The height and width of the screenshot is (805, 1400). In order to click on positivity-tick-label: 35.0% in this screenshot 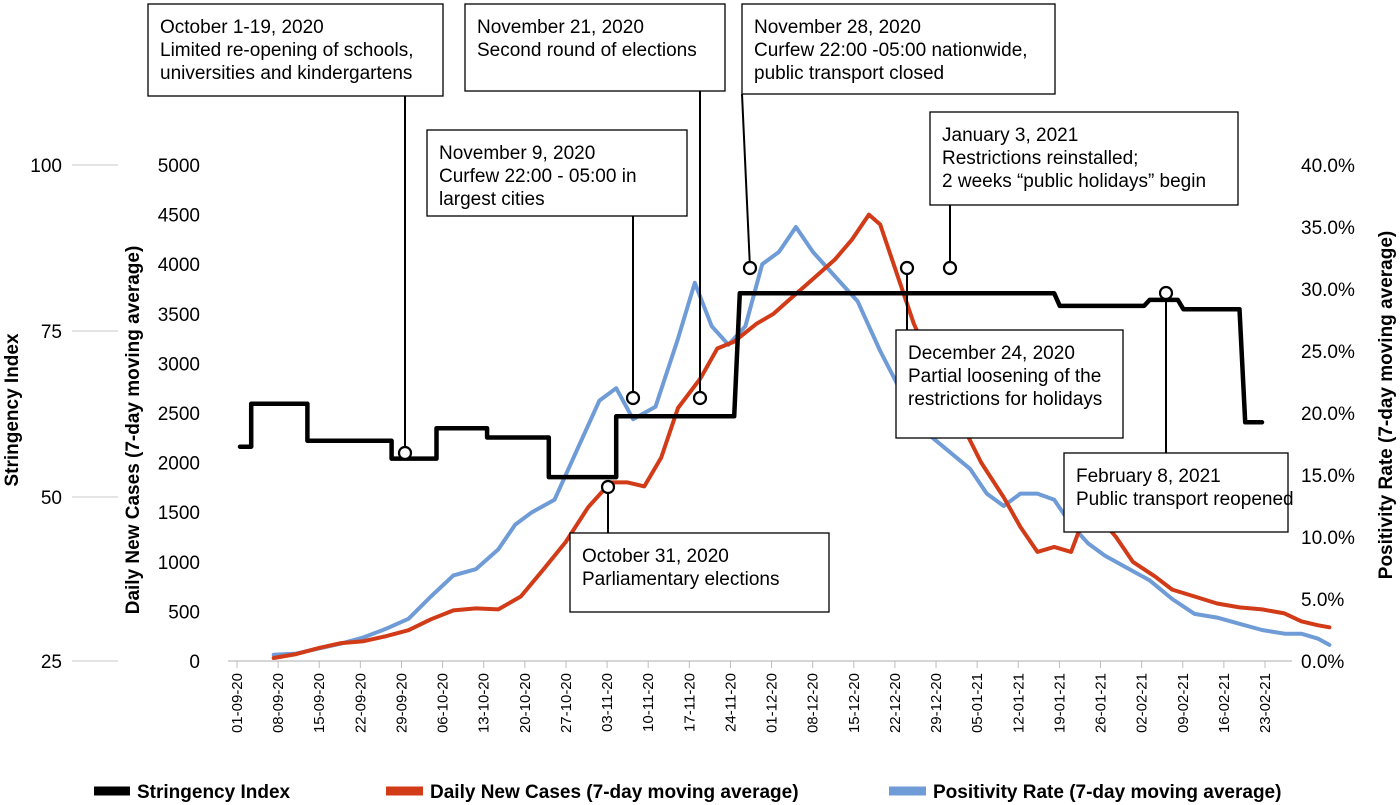, I will do `click(1328, 228)`.